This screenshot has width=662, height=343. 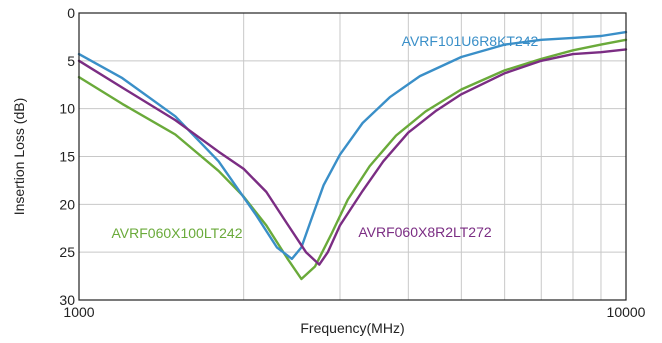 I want to click on x-tick-labels: 1000 10000, so click(x=354, y=312).